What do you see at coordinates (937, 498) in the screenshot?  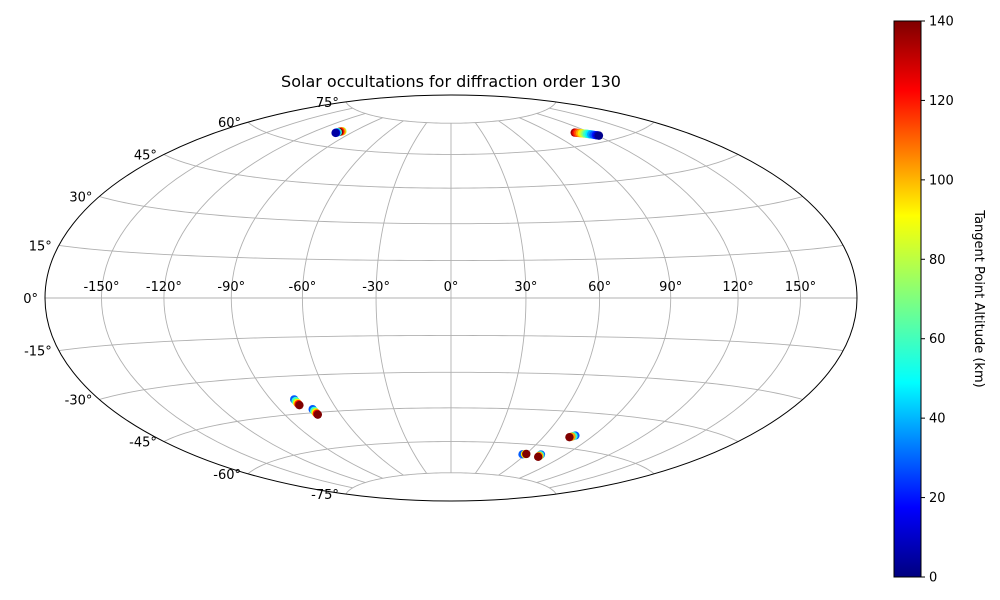 I see `colorbar-tick-label: 20` at bounding box center [937, 498].